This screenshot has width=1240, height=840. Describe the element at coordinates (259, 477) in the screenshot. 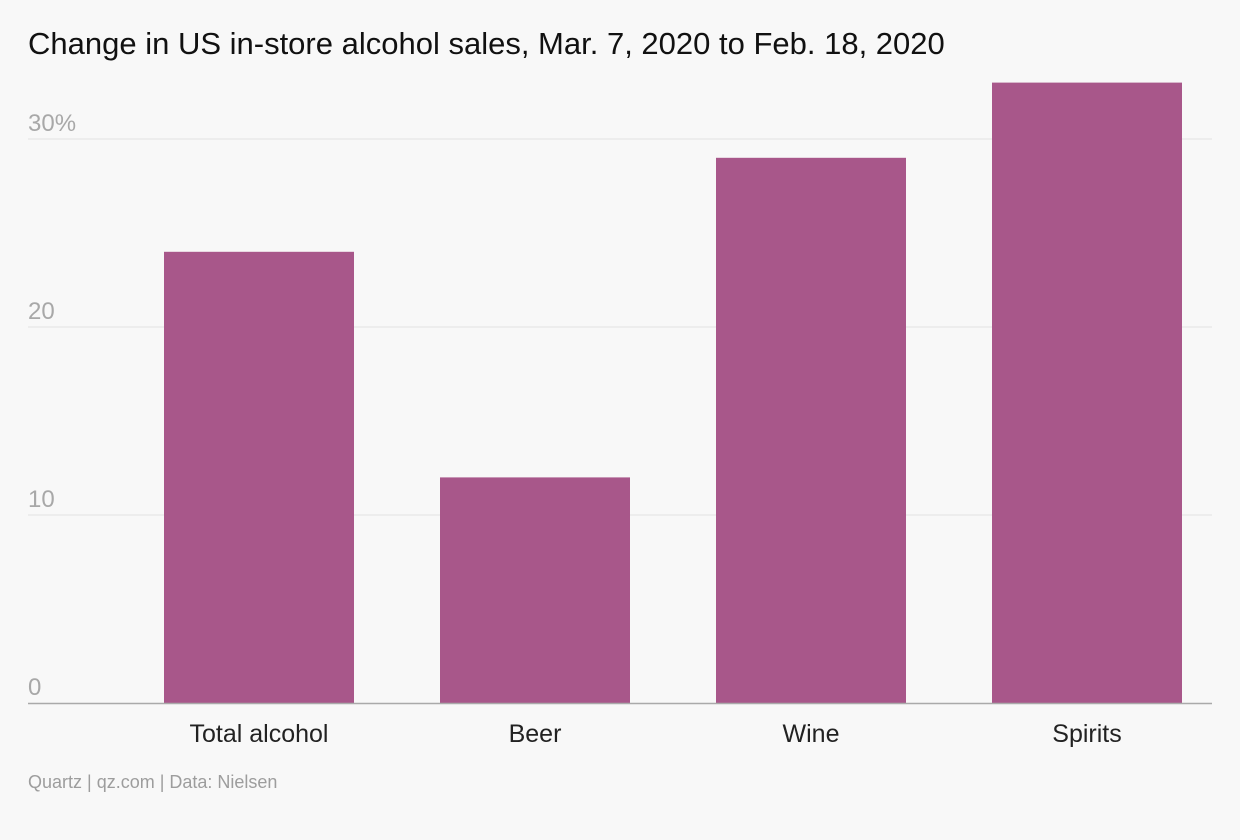

I see `bar-total-alcohol` at that location.